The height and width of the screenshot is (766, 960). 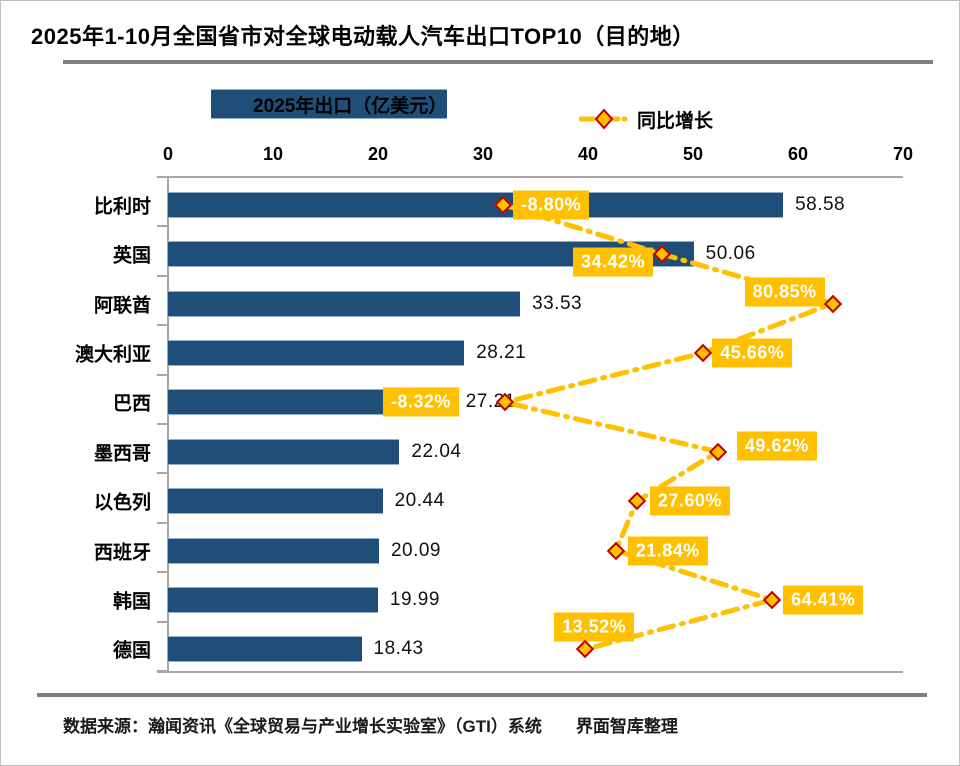 What do you see at coordinates (689, 501) in the screenshot?
I see `growth-label: 27.60%` at bounding box center [689, 501].